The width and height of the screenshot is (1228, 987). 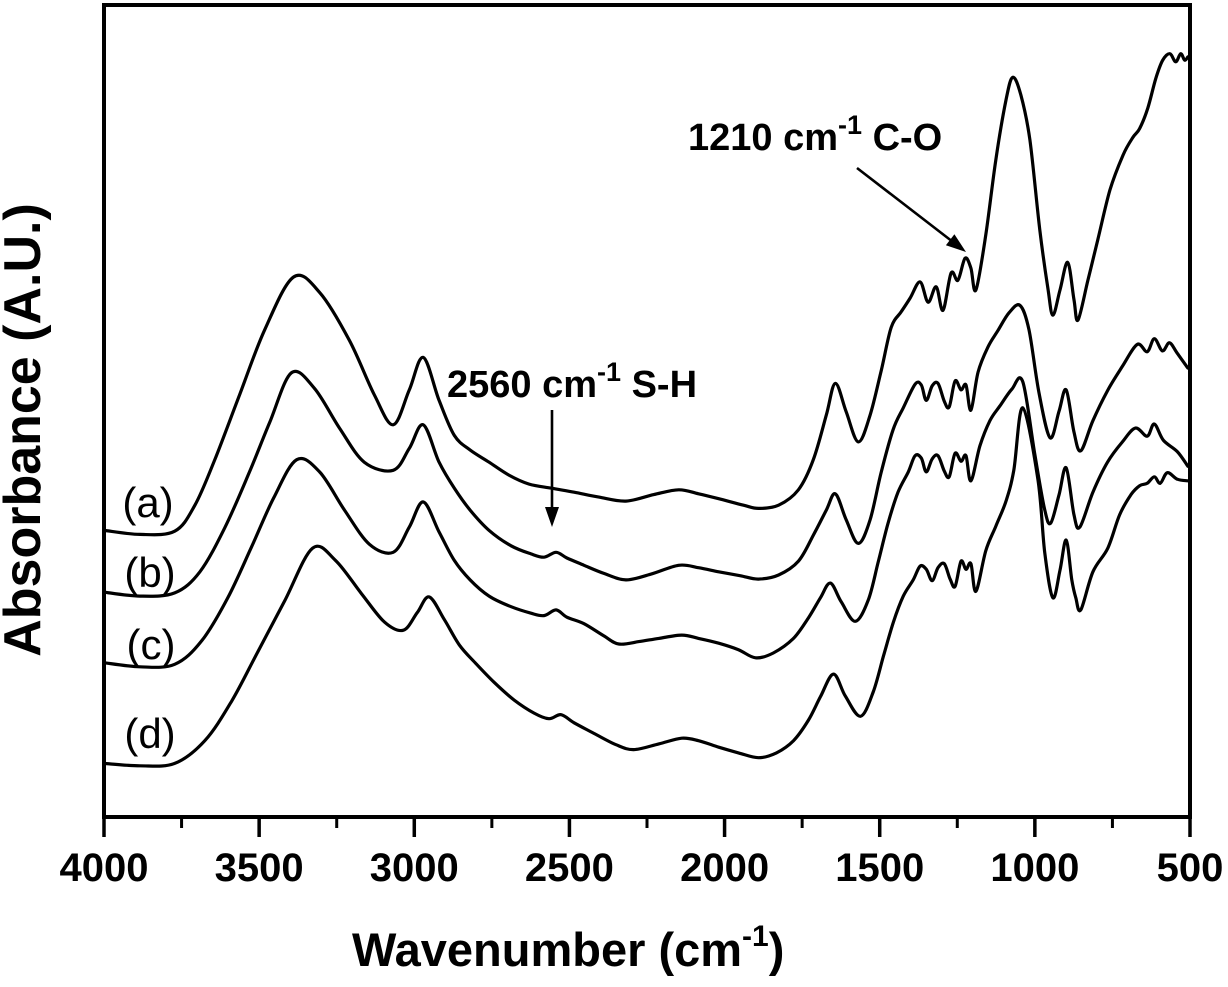 I want to click on co-annotation-main: 1210 cm, so click(x=763, y=138).